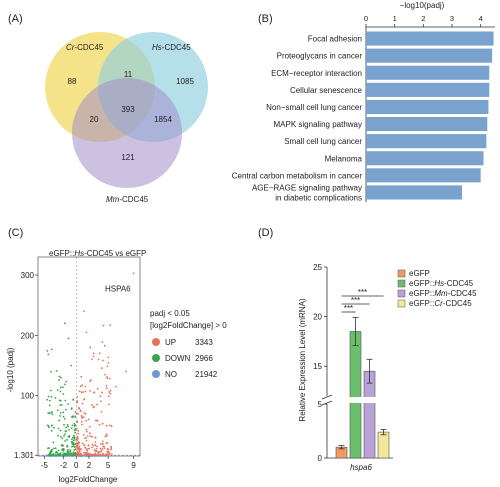  What do you see at coordinates (265, 233) in the screenshot?
I see `panel-label-d: (D)` at bounding box center [265, 233].